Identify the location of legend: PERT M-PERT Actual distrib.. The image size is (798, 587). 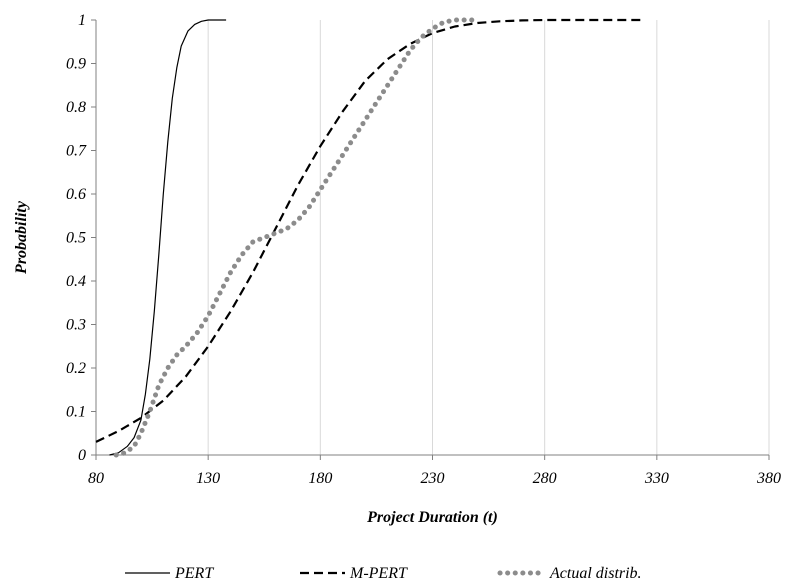
(383, 573).